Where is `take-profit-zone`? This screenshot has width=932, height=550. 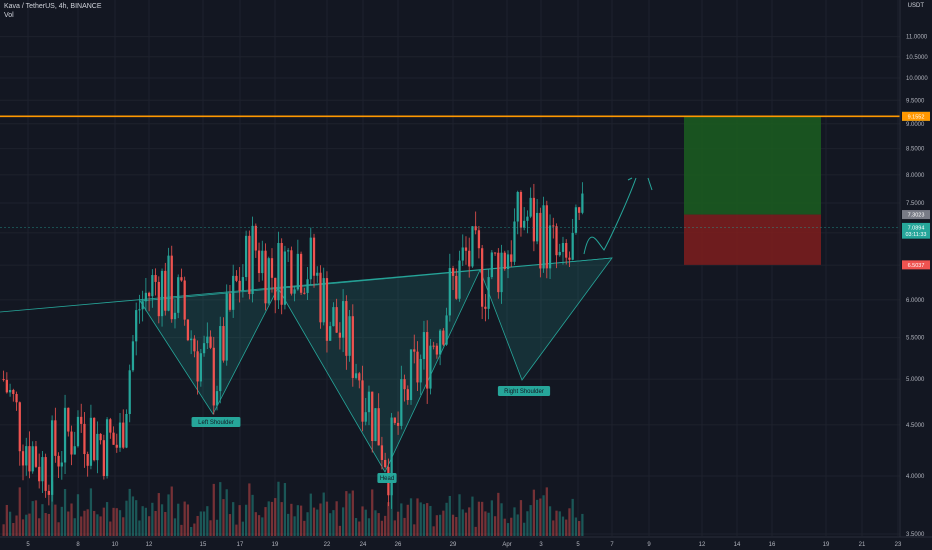 take-profit-zone is located at coordinates (752, 165).